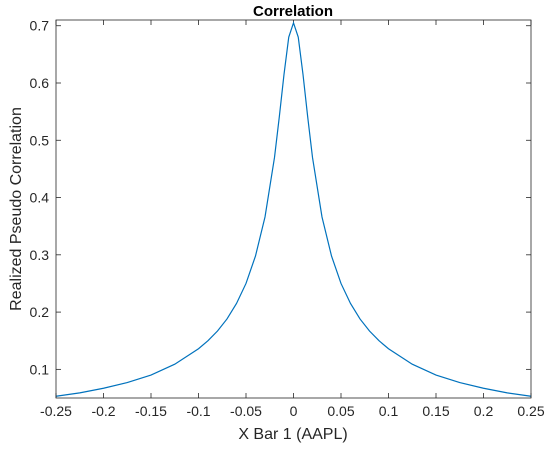  Describe the element at coordinates (40, 198) in the screenshot. I see `y-tick-label: 0.4` at that location.